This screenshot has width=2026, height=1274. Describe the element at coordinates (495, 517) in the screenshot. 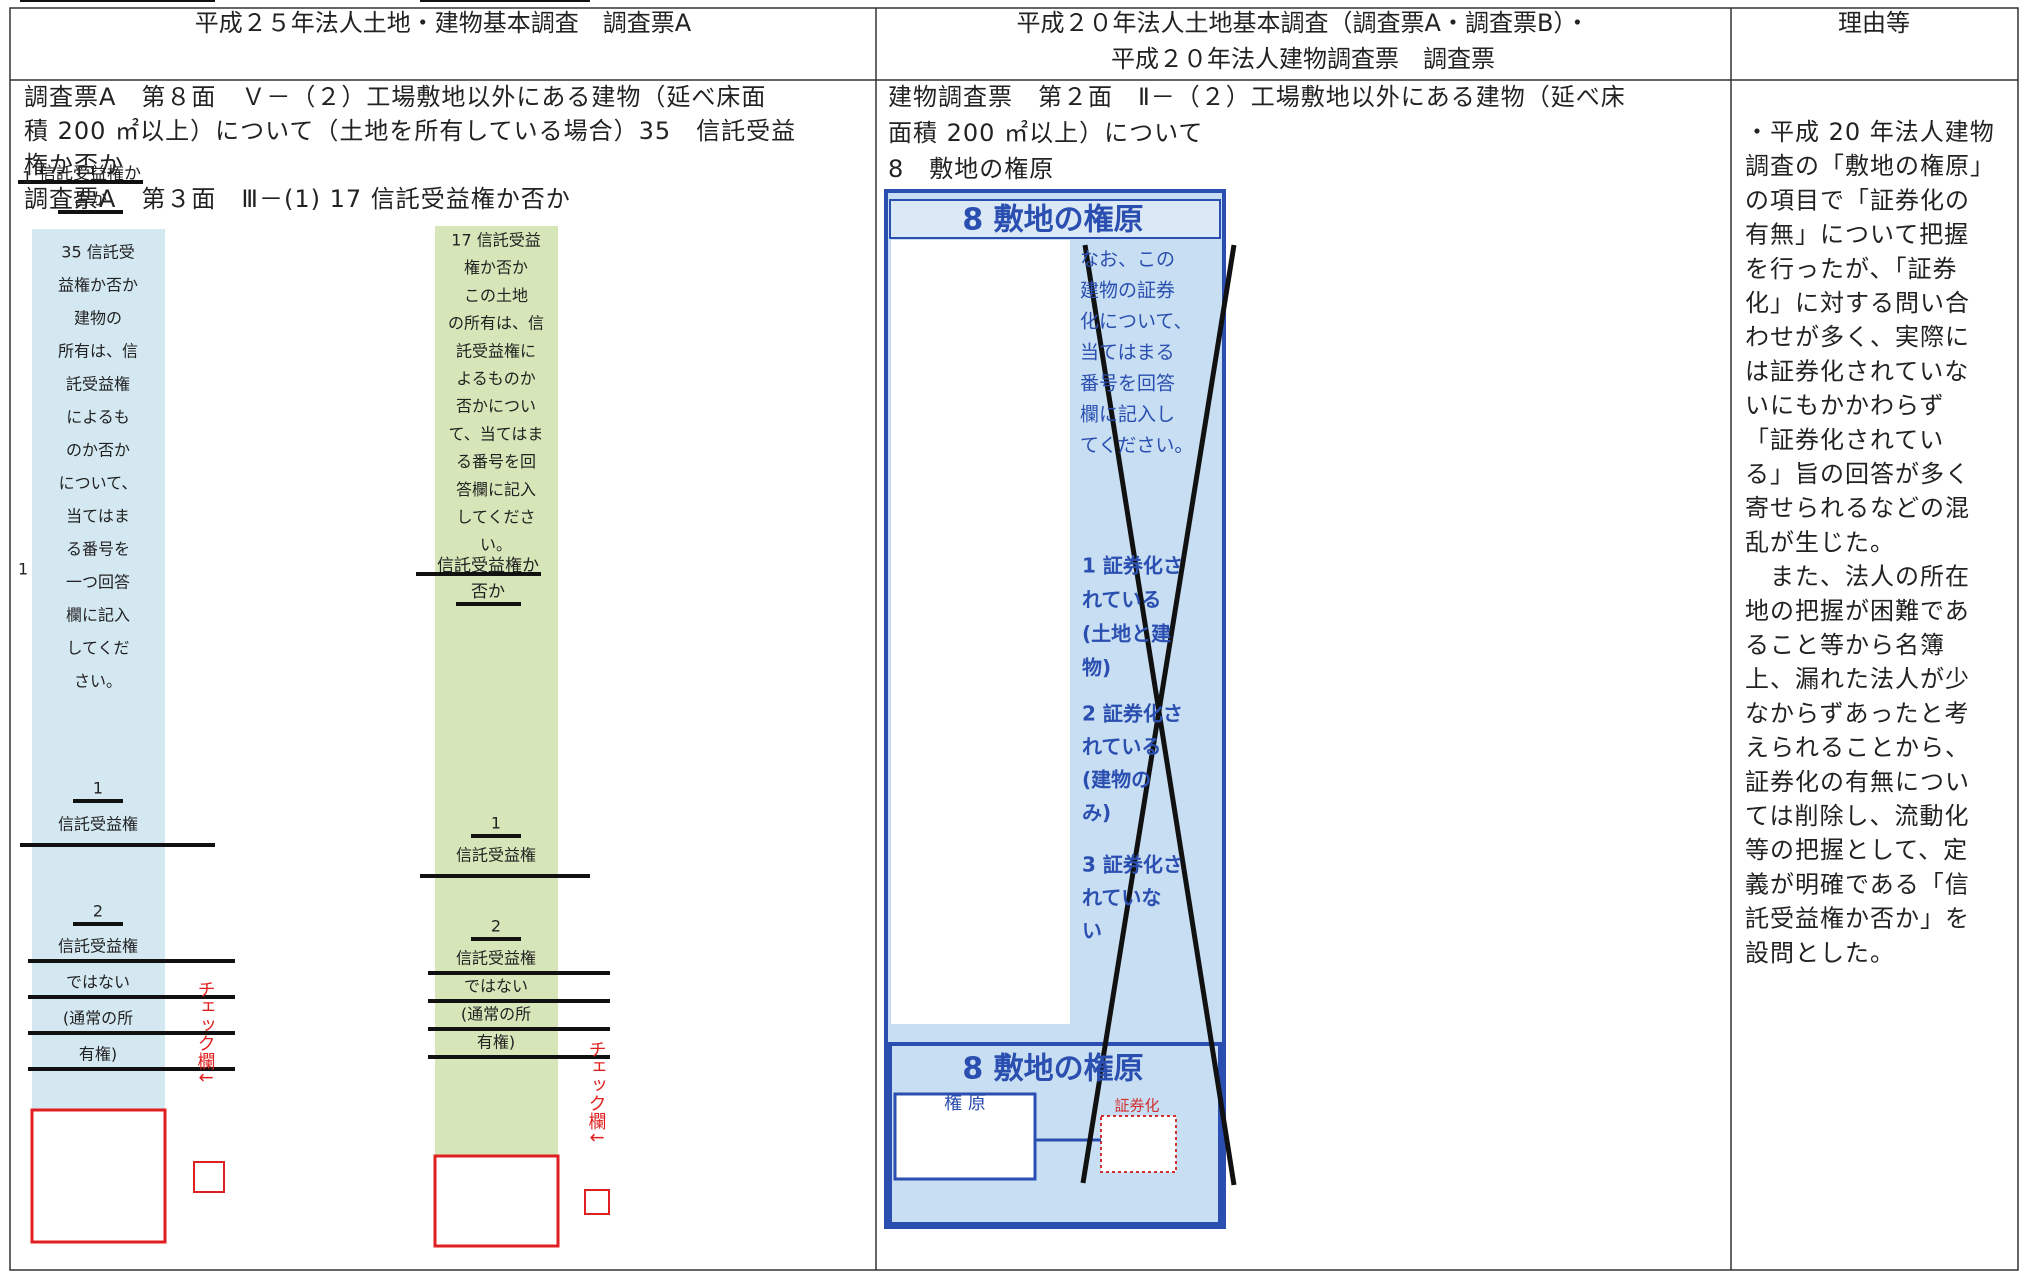

I see `form-text: してくださ` at that location.